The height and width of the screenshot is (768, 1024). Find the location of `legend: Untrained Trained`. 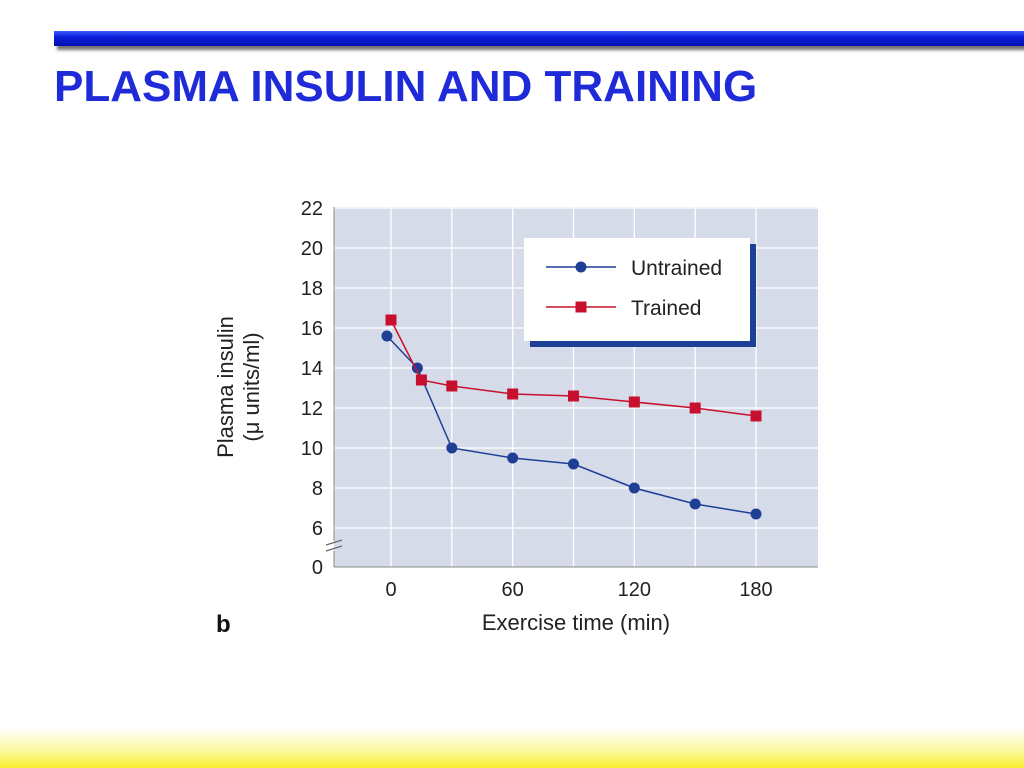

legend: Untrained Trained is located at coordinates (640, 292).